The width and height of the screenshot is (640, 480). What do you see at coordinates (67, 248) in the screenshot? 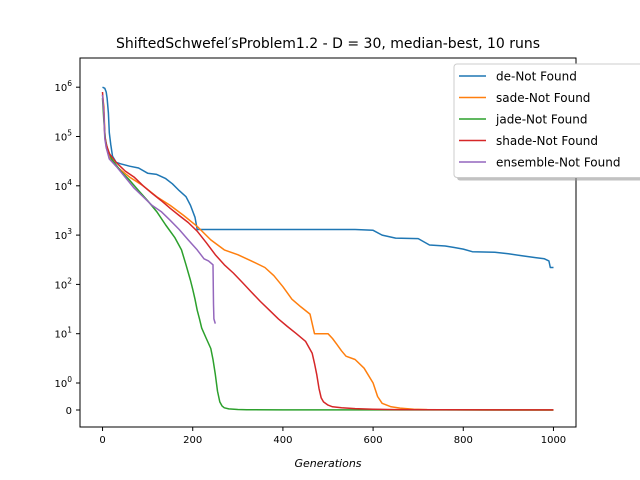
I see `y-axis: 0 100 10¹ 10² 10³ 10⁴ 10⁵ 10⁶` at bounding box center [67, 248].